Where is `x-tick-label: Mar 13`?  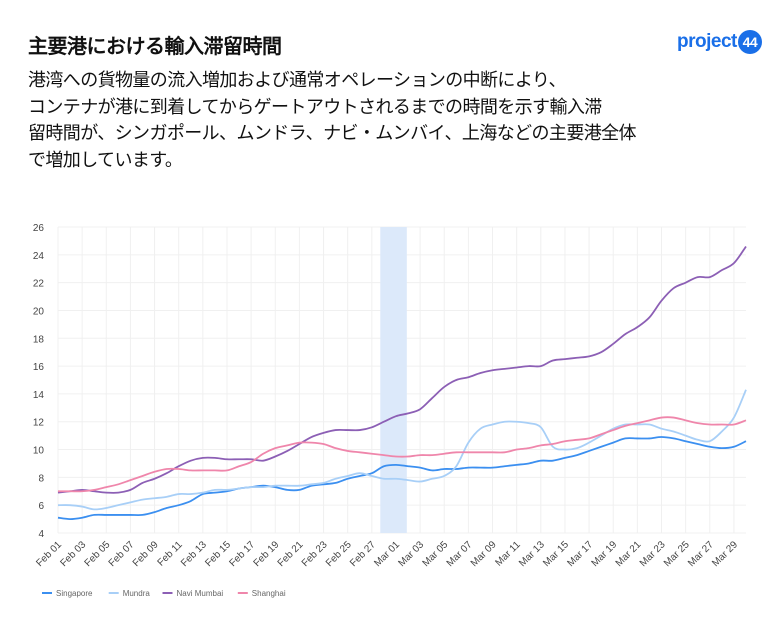 x-tick-label: Mar 13 is located at coordinates (532, 554).